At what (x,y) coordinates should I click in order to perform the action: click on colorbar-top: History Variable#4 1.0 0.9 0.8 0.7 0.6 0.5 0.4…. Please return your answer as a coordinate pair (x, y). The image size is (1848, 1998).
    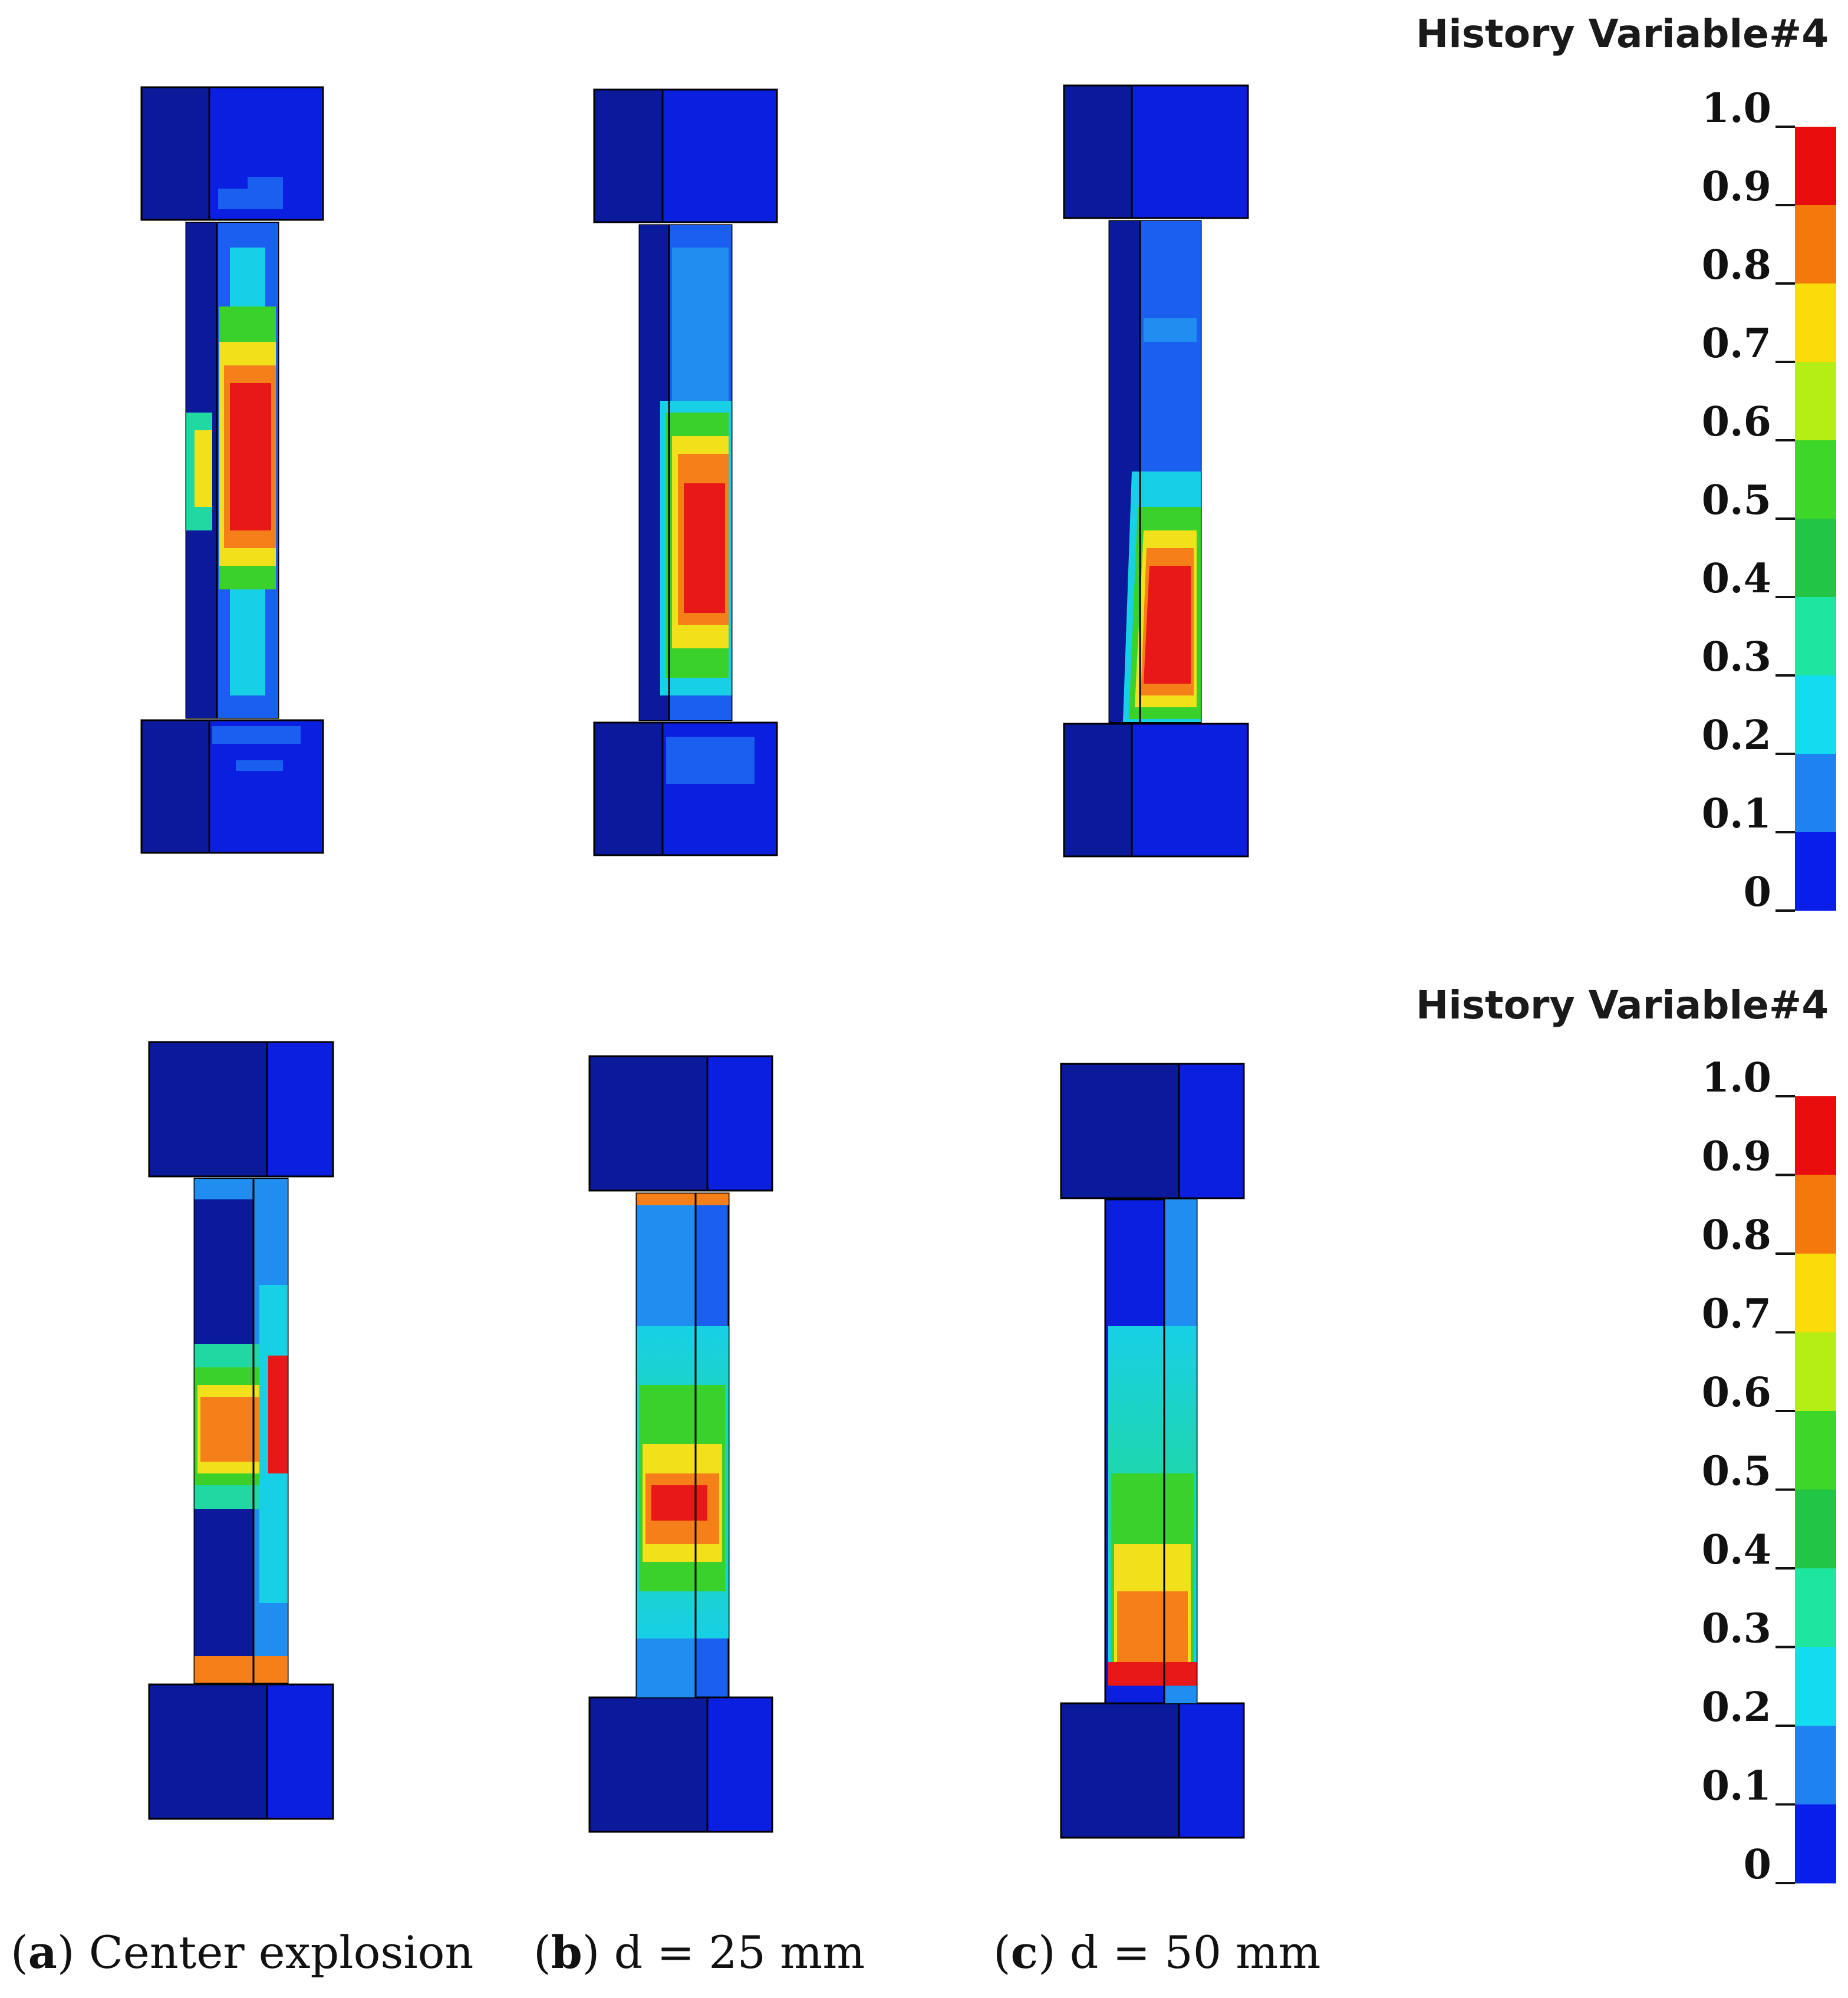
    Looking at the image, I should click on (1626, 464).